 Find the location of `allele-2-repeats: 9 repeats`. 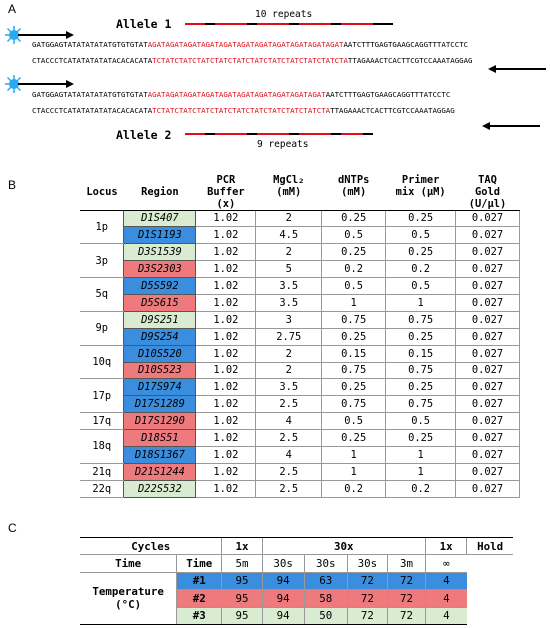

allele-2-repeats: 9 repeats is located at coordinates (283, 144).